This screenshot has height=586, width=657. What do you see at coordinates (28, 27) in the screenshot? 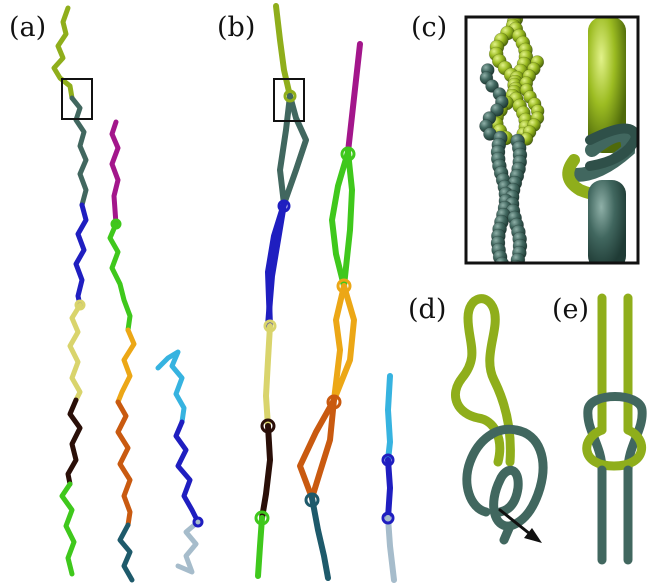
I see `panel-label-a: (a)` at bounding box center [28, 27].